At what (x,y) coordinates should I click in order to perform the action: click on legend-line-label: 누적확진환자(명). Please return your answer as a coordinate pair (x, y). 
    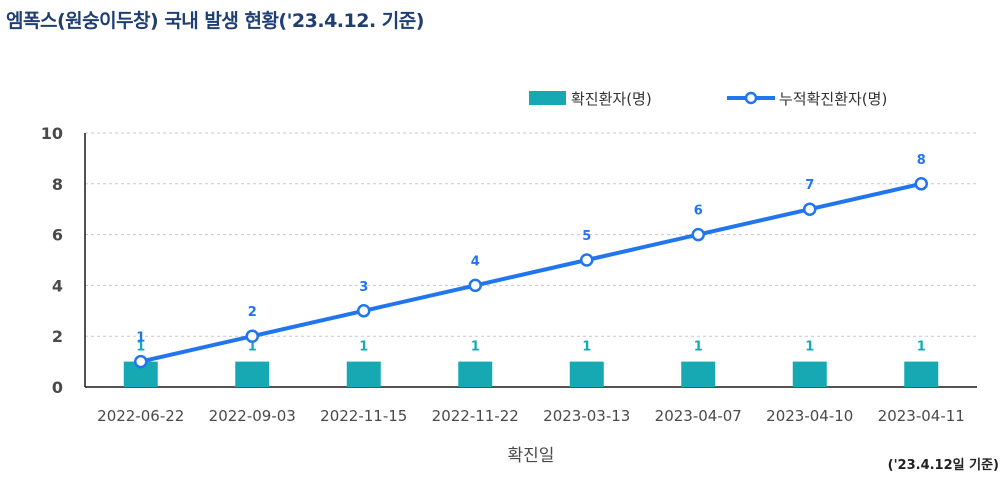
    Looking at the image, I should click on (833, 99).